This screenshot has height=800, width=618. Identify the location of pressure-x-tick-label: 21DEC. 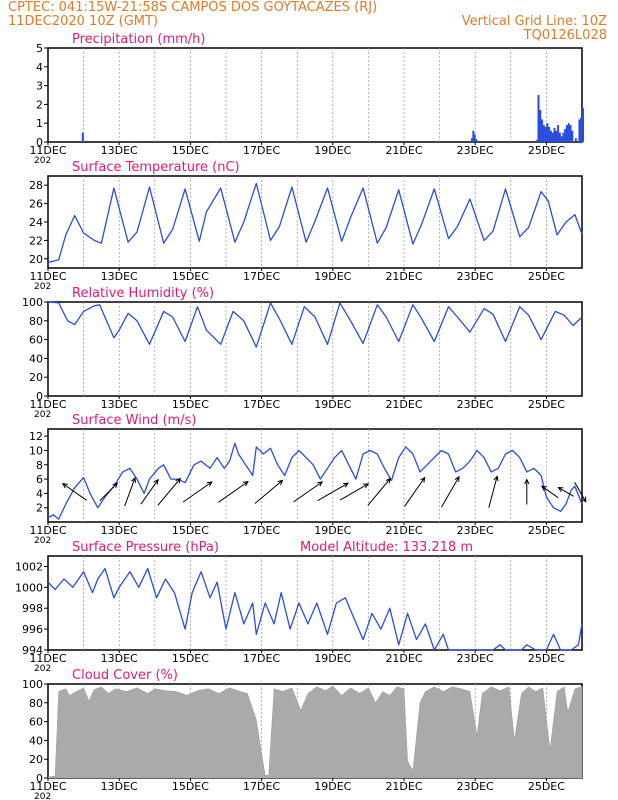
(403, 658).